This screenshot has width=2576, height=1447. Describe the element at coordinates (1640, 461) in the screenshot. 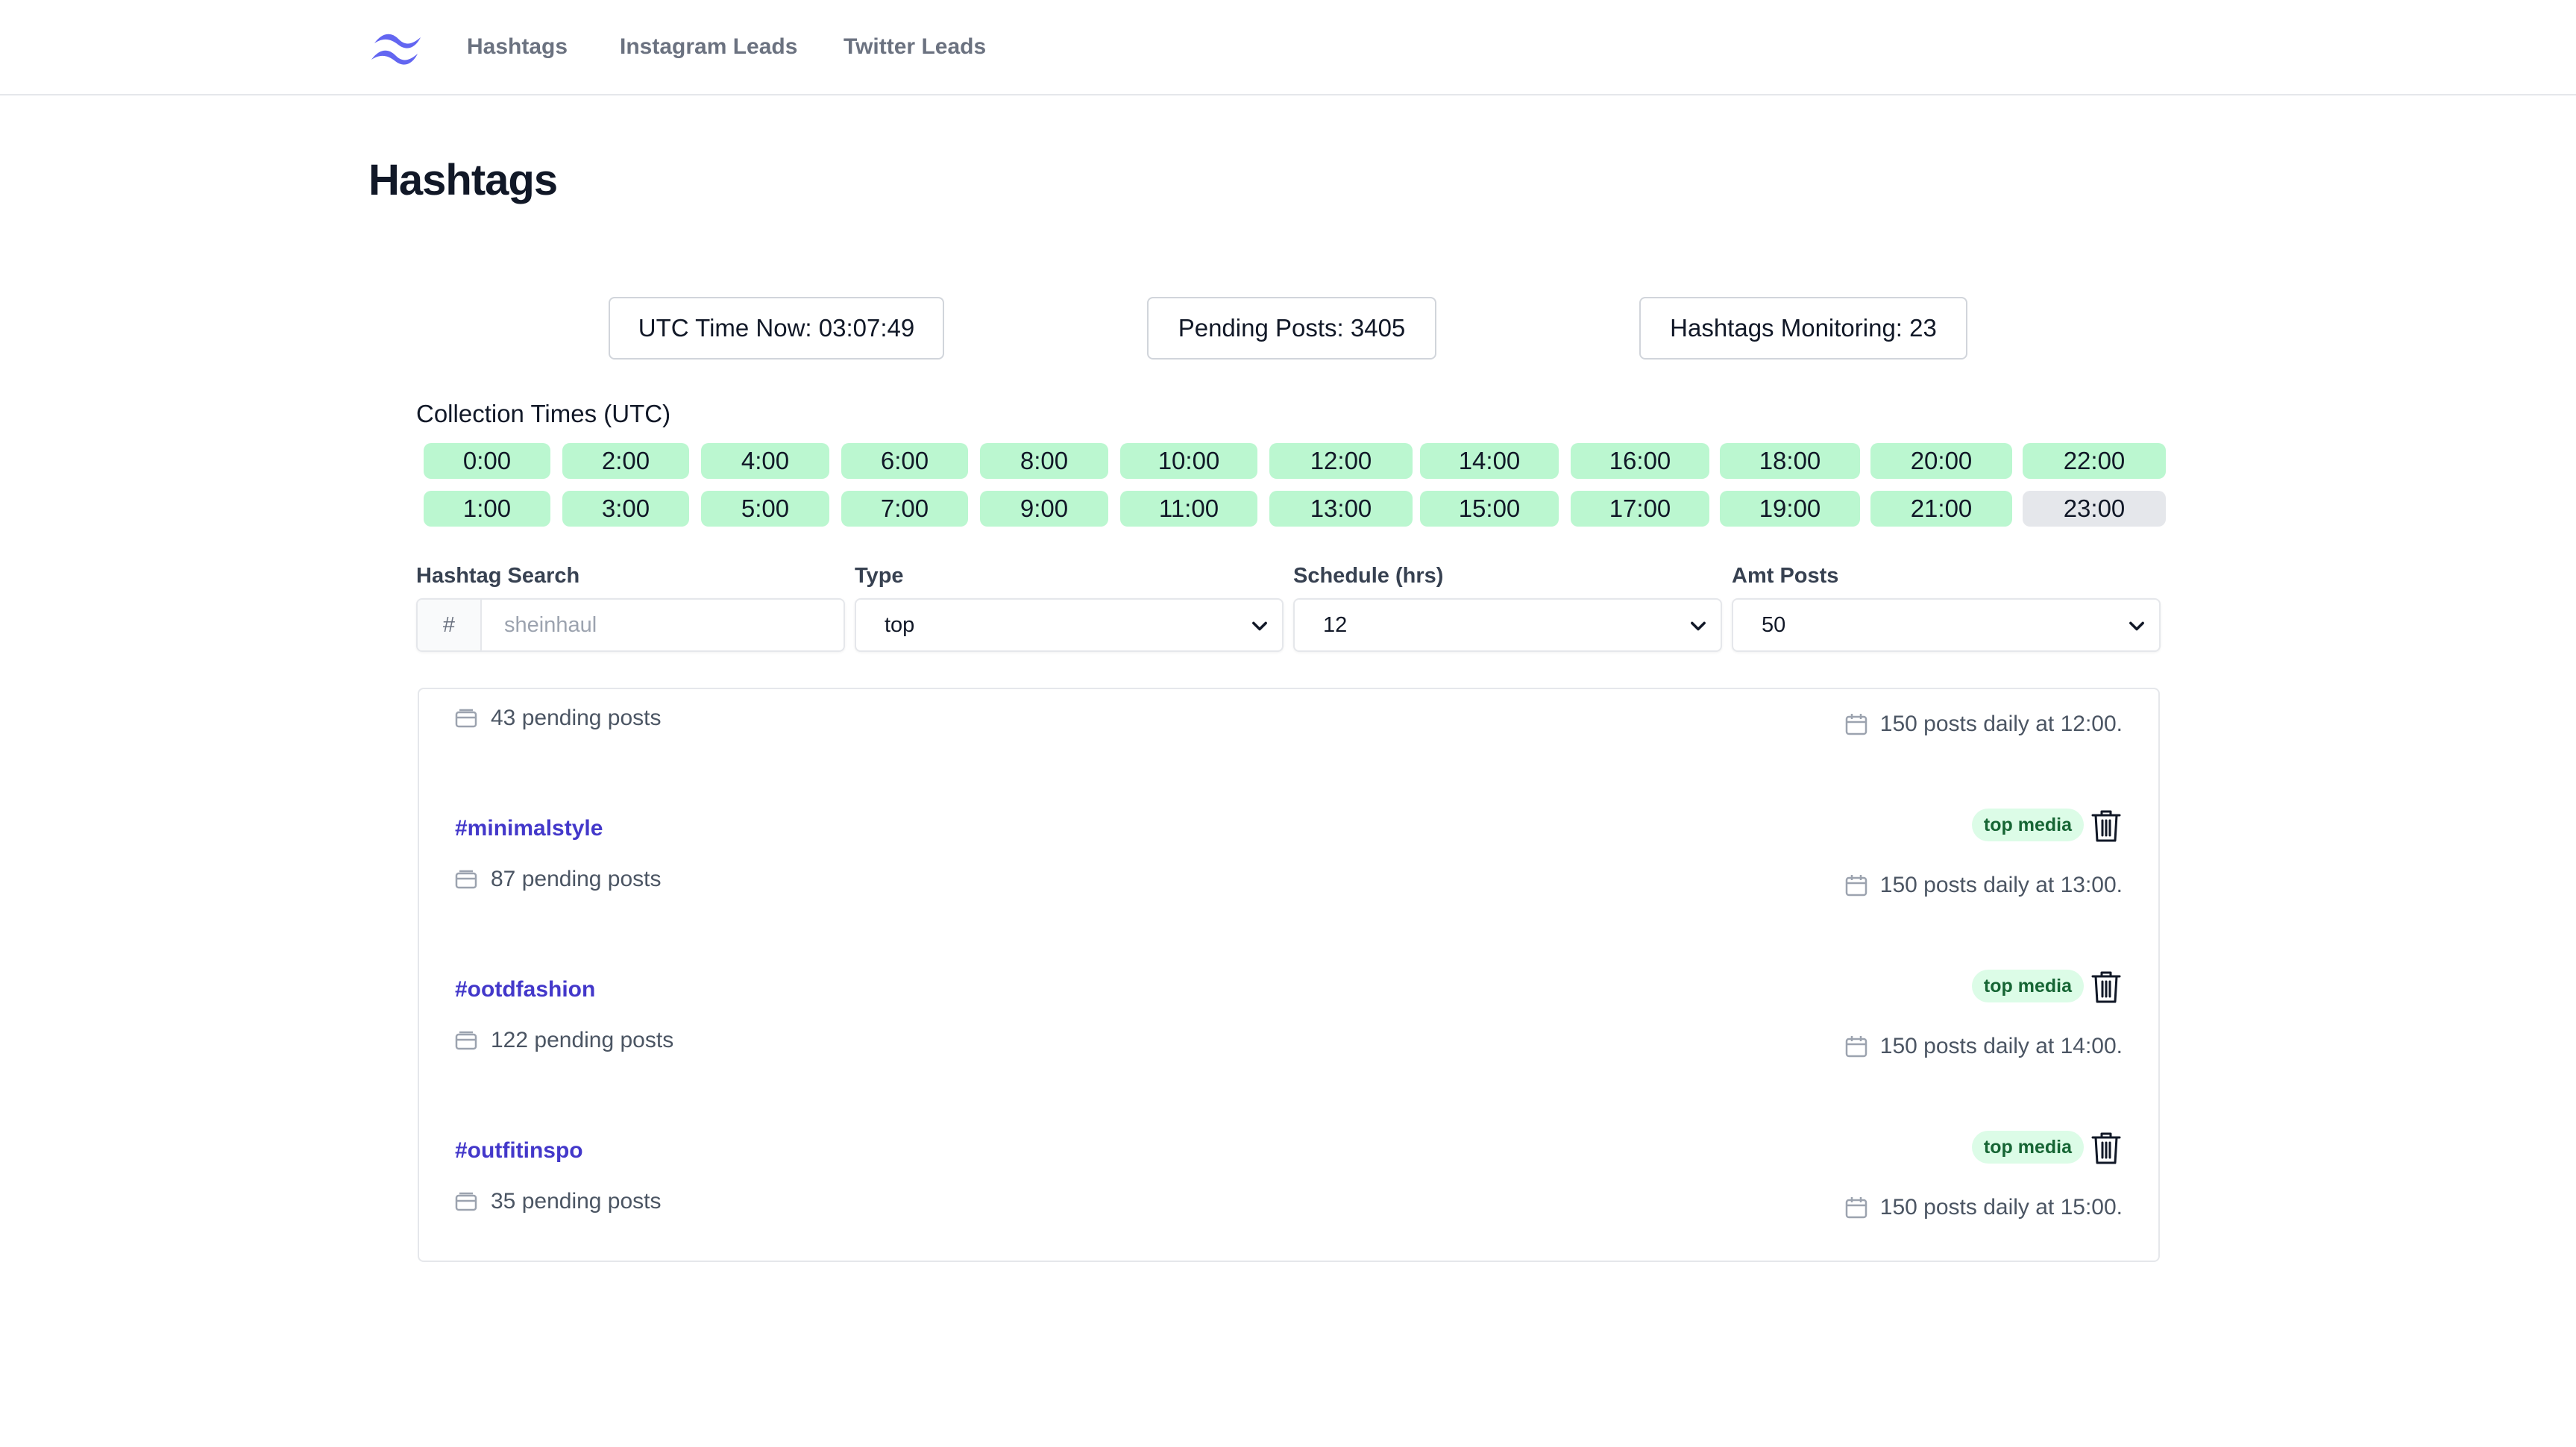

I see `time-chip: 16:00` at that location.